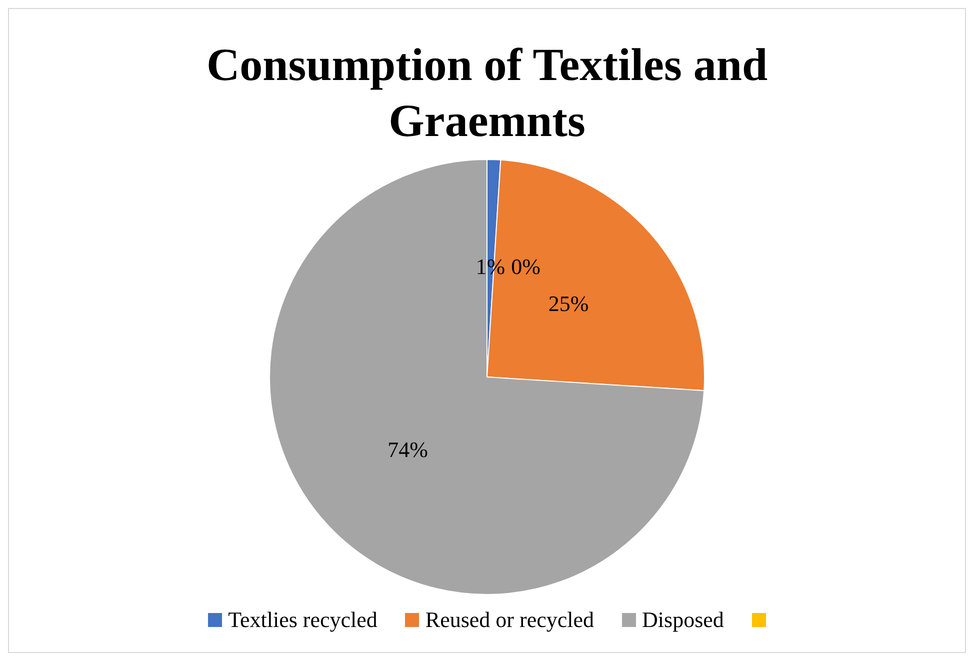  I want to click on data-label: 25%, so click(568, 303).